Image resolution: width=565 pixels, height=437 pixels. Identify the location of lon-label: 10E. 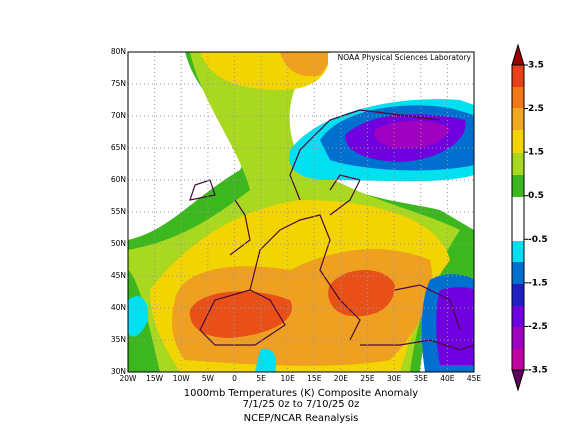
(288, 378).